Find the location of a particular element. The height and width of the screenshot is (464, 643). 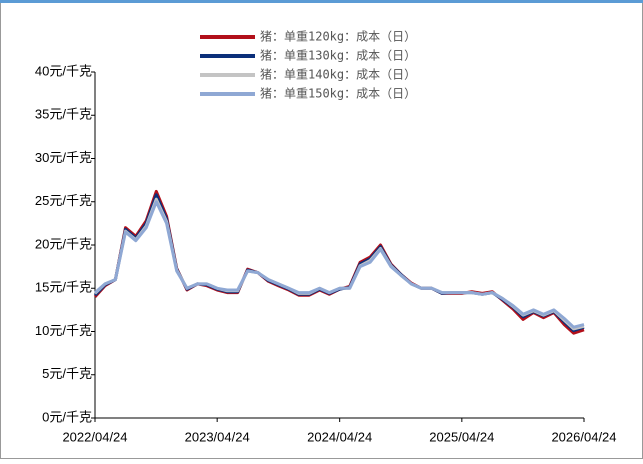

legend-label: 猪：单重120kg：成本（日） is located at coordinates (338, 37).